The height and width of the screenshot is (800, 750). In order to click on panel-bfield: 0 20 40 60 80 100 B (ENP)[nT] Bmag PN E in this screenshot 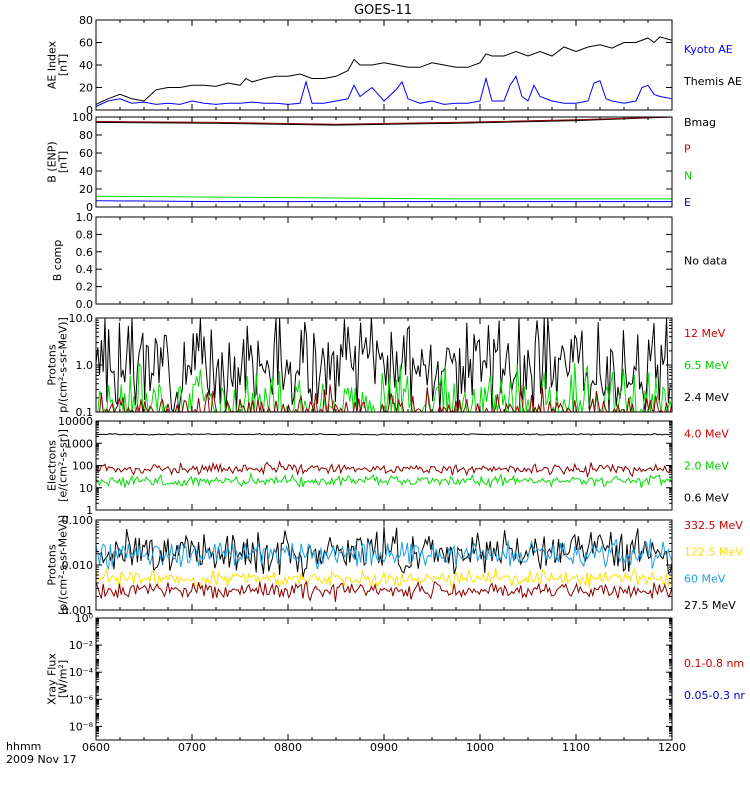, I will do `click(381, 162)`.